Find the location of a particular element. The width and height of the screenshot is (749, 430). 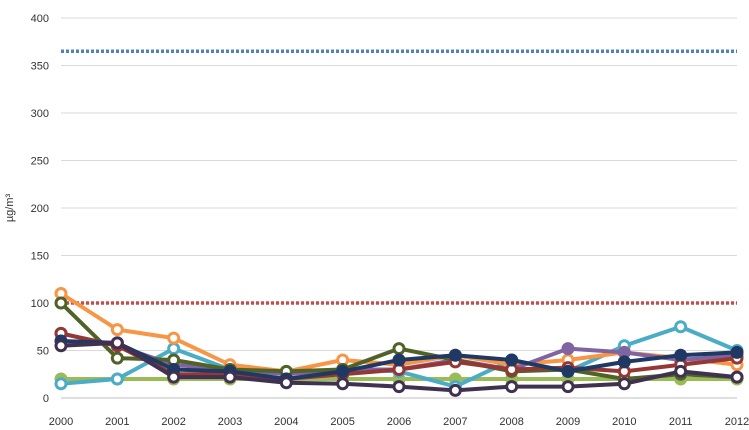

y-tick-label: 350 is located at coordinates (40, 67).